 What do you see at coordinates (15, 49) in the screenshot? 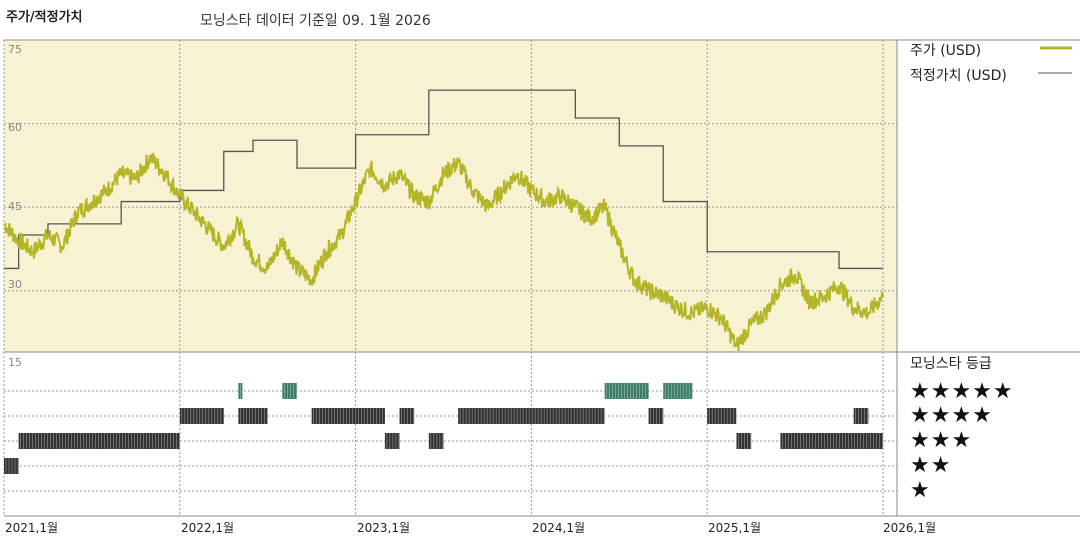
I see `y-tick-label: 75` at bounding box center [15, 49].